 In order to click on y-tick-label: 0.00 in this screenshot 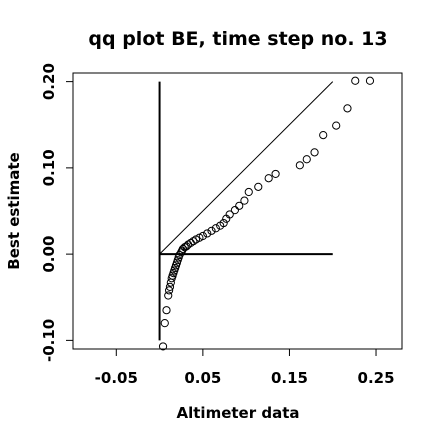, I will do `click(49, 254)`.